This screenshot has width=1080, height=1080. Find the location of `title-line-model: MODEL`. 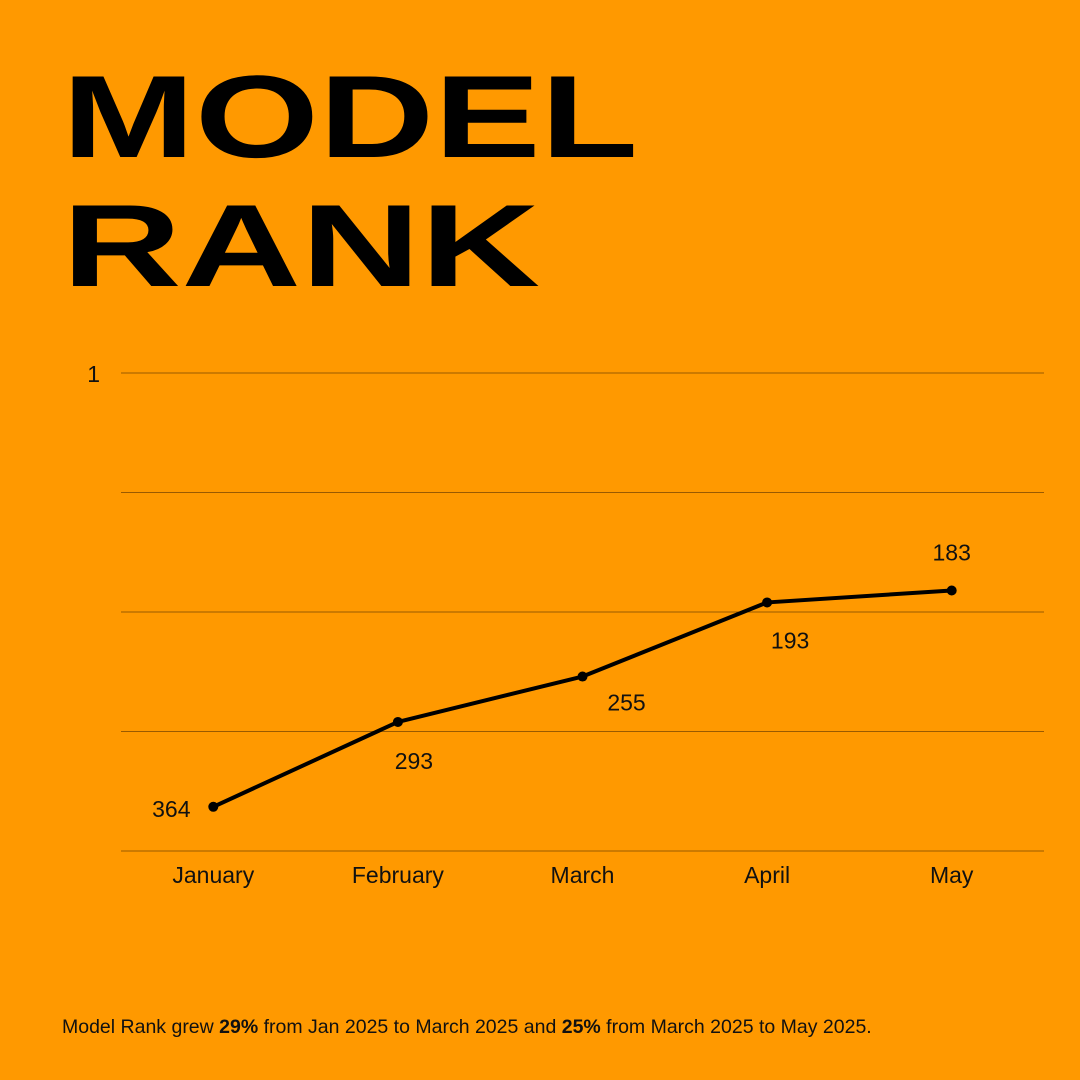

title-line-model: MODEL is located at coordinates (350, 116).